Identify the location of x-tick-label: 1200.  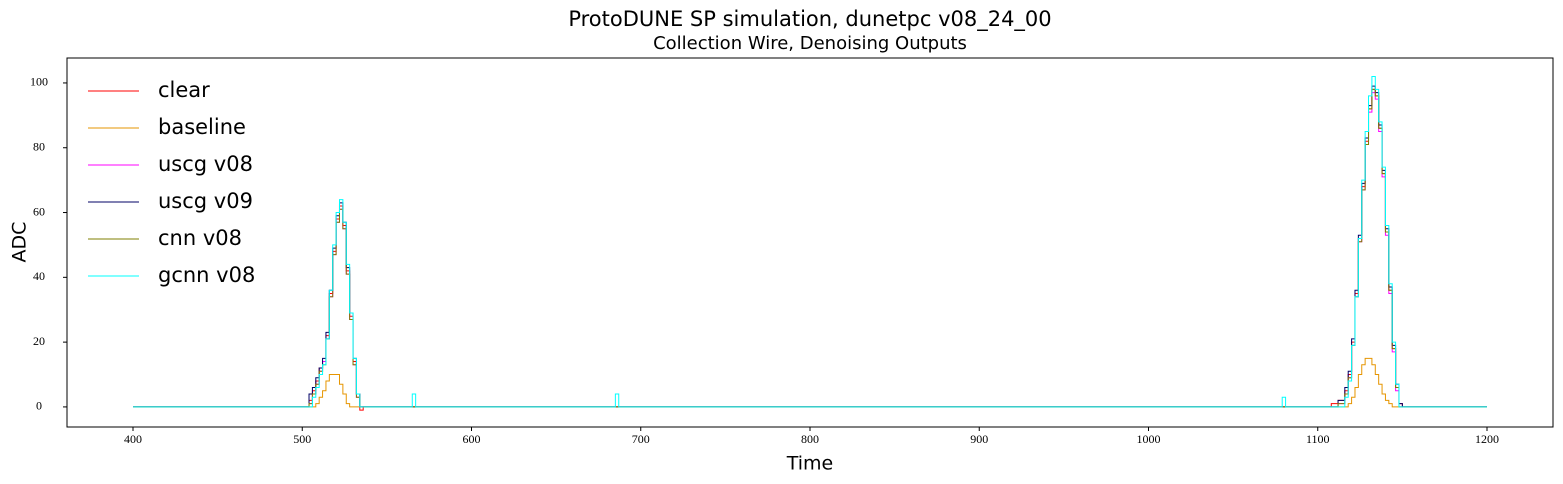
(1487, 439).